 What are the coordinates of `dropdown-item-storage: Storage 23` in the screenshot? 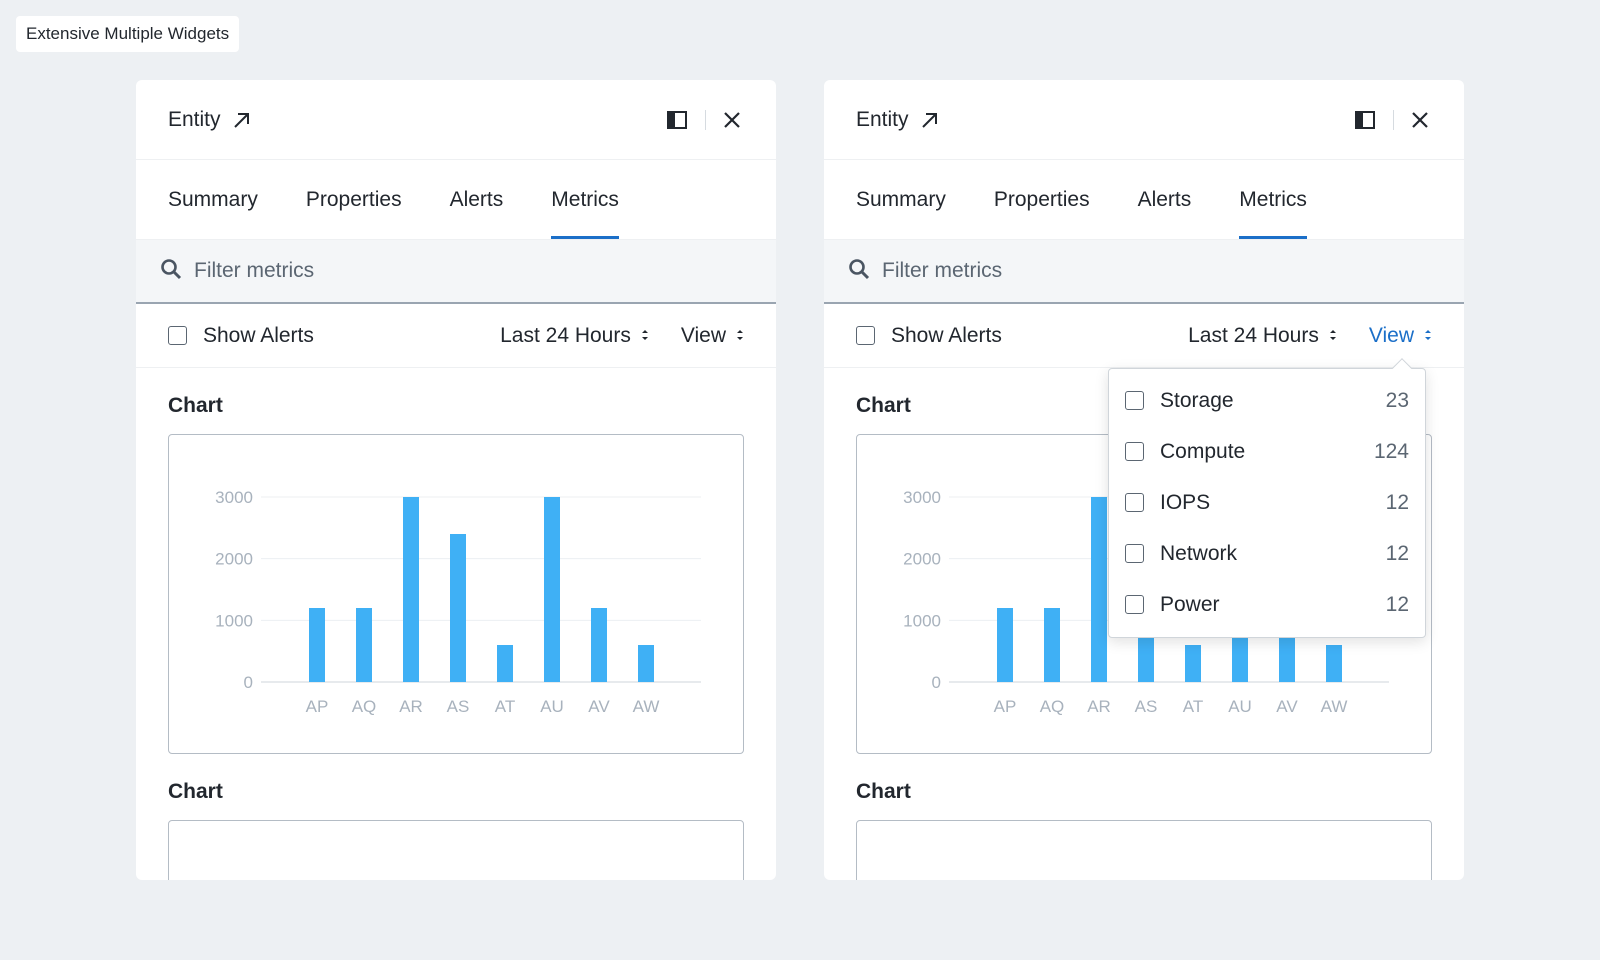 It's located at (1267, 400).